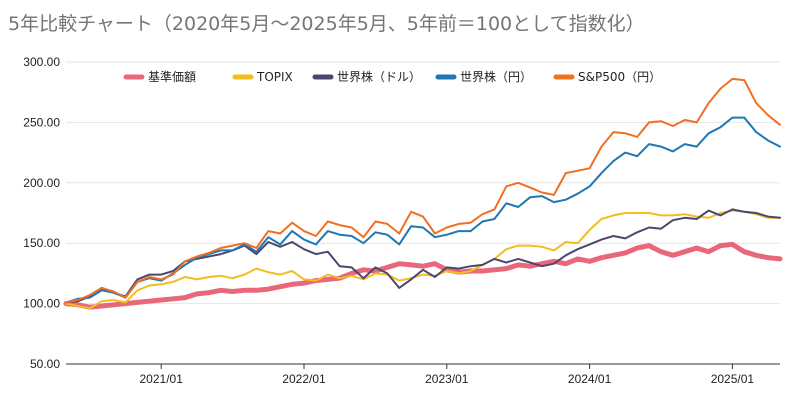  What do you see at coordinates (162, 379) in the screenshot?
I see `x-tick-label: 2021/01` at bounding box center [162, 379].